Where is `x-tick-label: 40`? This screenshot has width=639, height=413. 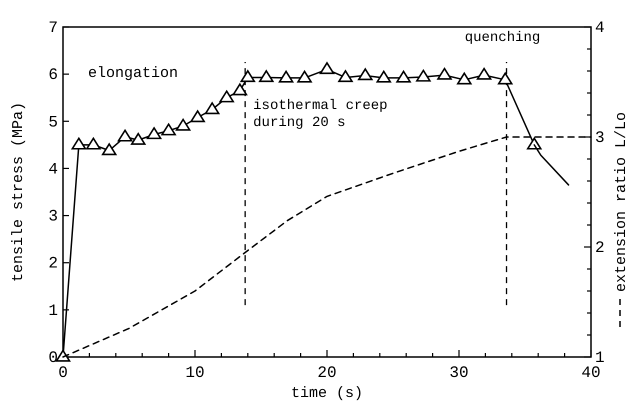 x-tick-label: 40 is located at coordinates (591, 373).